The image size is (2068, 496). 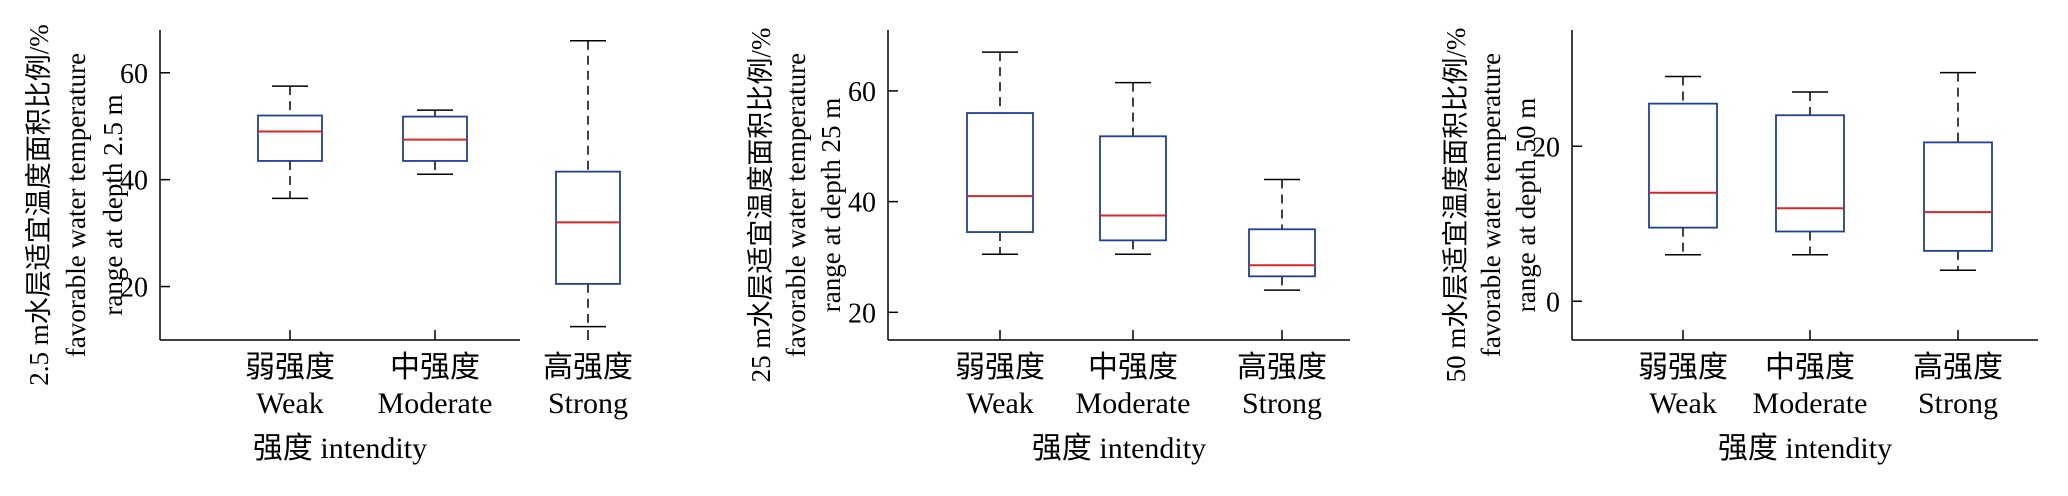 I want to click on y-axis-label-line-3: range at depth 25 m, so click(x=831, y=205).